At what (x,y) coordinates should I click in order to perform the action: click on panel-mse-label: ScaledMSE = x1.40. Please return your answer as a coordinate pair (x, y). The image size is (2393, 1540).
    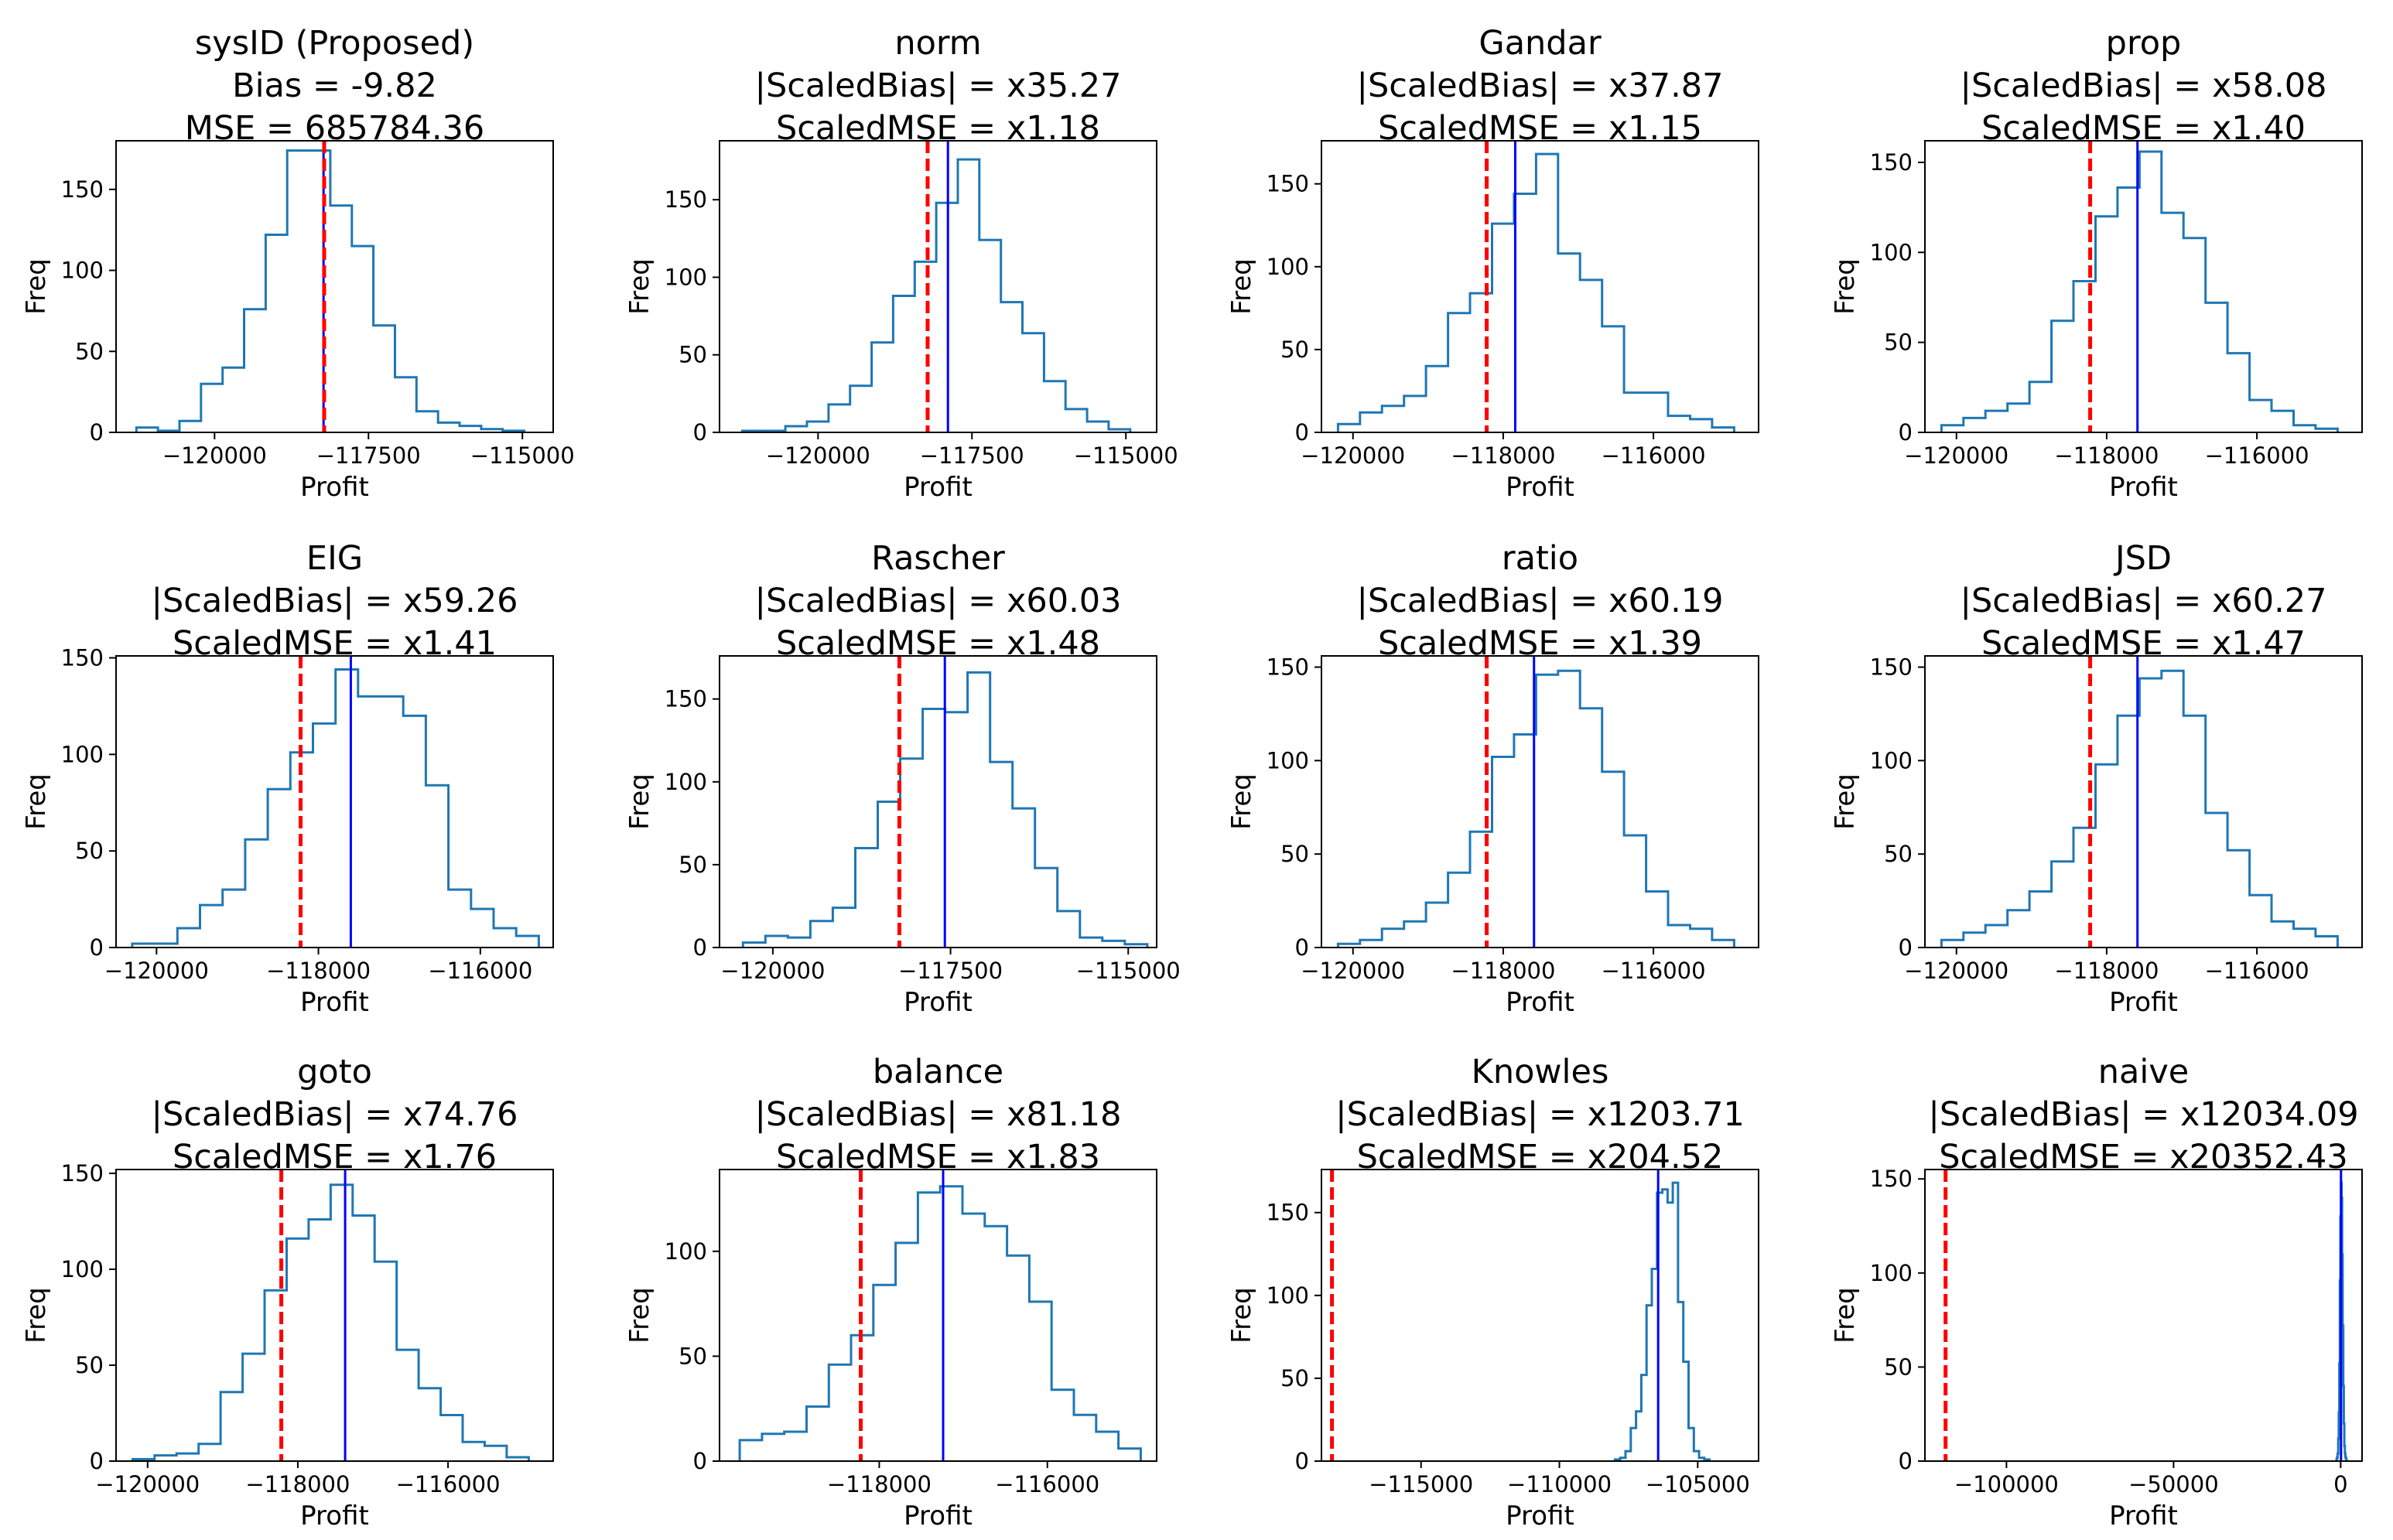
    Looking at the image, I should click on (2143, 128).